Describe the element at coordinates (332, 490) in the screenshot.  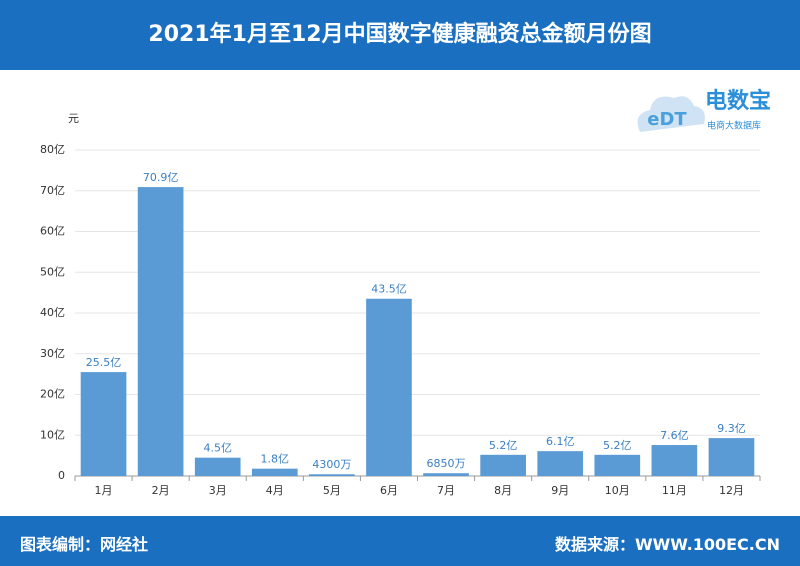
I see `x-tick-label: 5月` at that location.